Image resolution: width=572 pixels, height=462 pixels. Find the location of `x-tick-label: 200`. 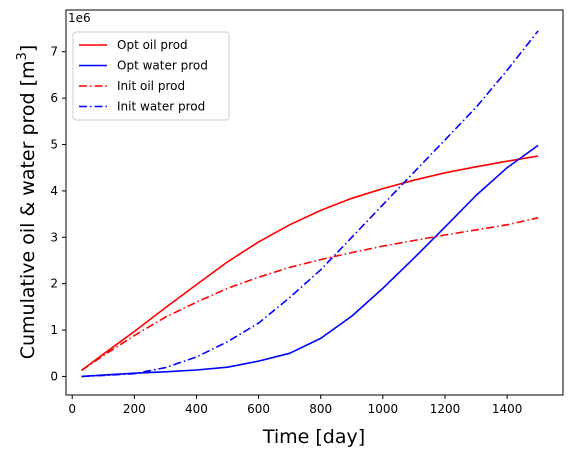

x-tick-label: 200 is located at coordinates (134, 409).